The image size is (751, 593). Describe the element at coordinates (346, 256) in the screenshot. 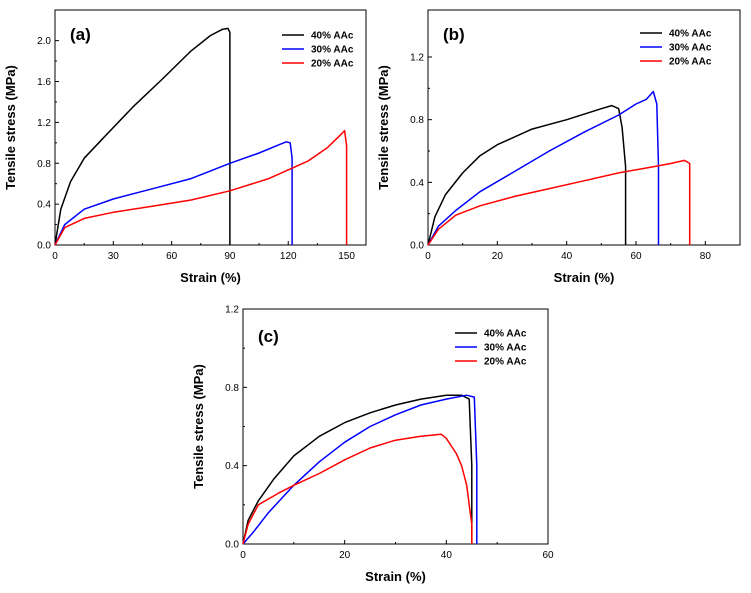

I see `x-tick-label: 150` at that location.